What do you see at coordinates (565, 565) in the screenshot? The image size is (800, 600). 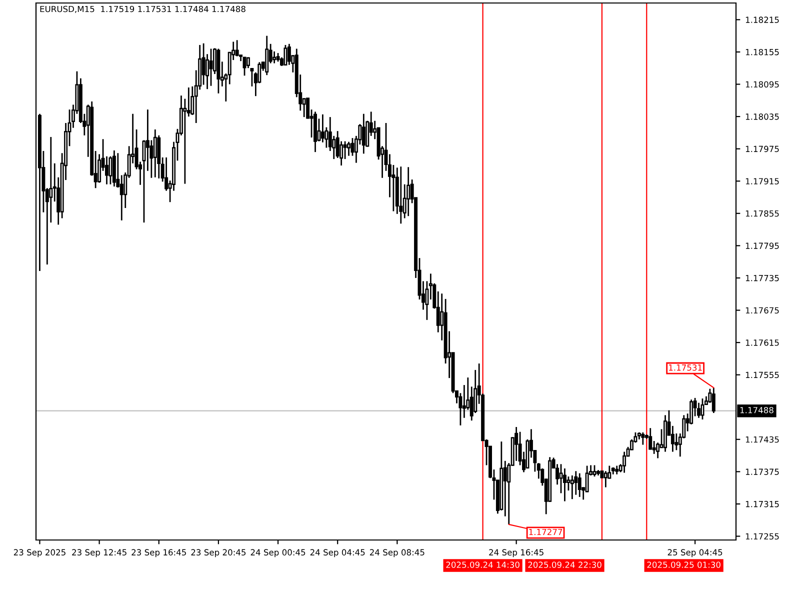 I see `ref-line-label: 2025.09.24 22:30` at bounding box center [565, 565].